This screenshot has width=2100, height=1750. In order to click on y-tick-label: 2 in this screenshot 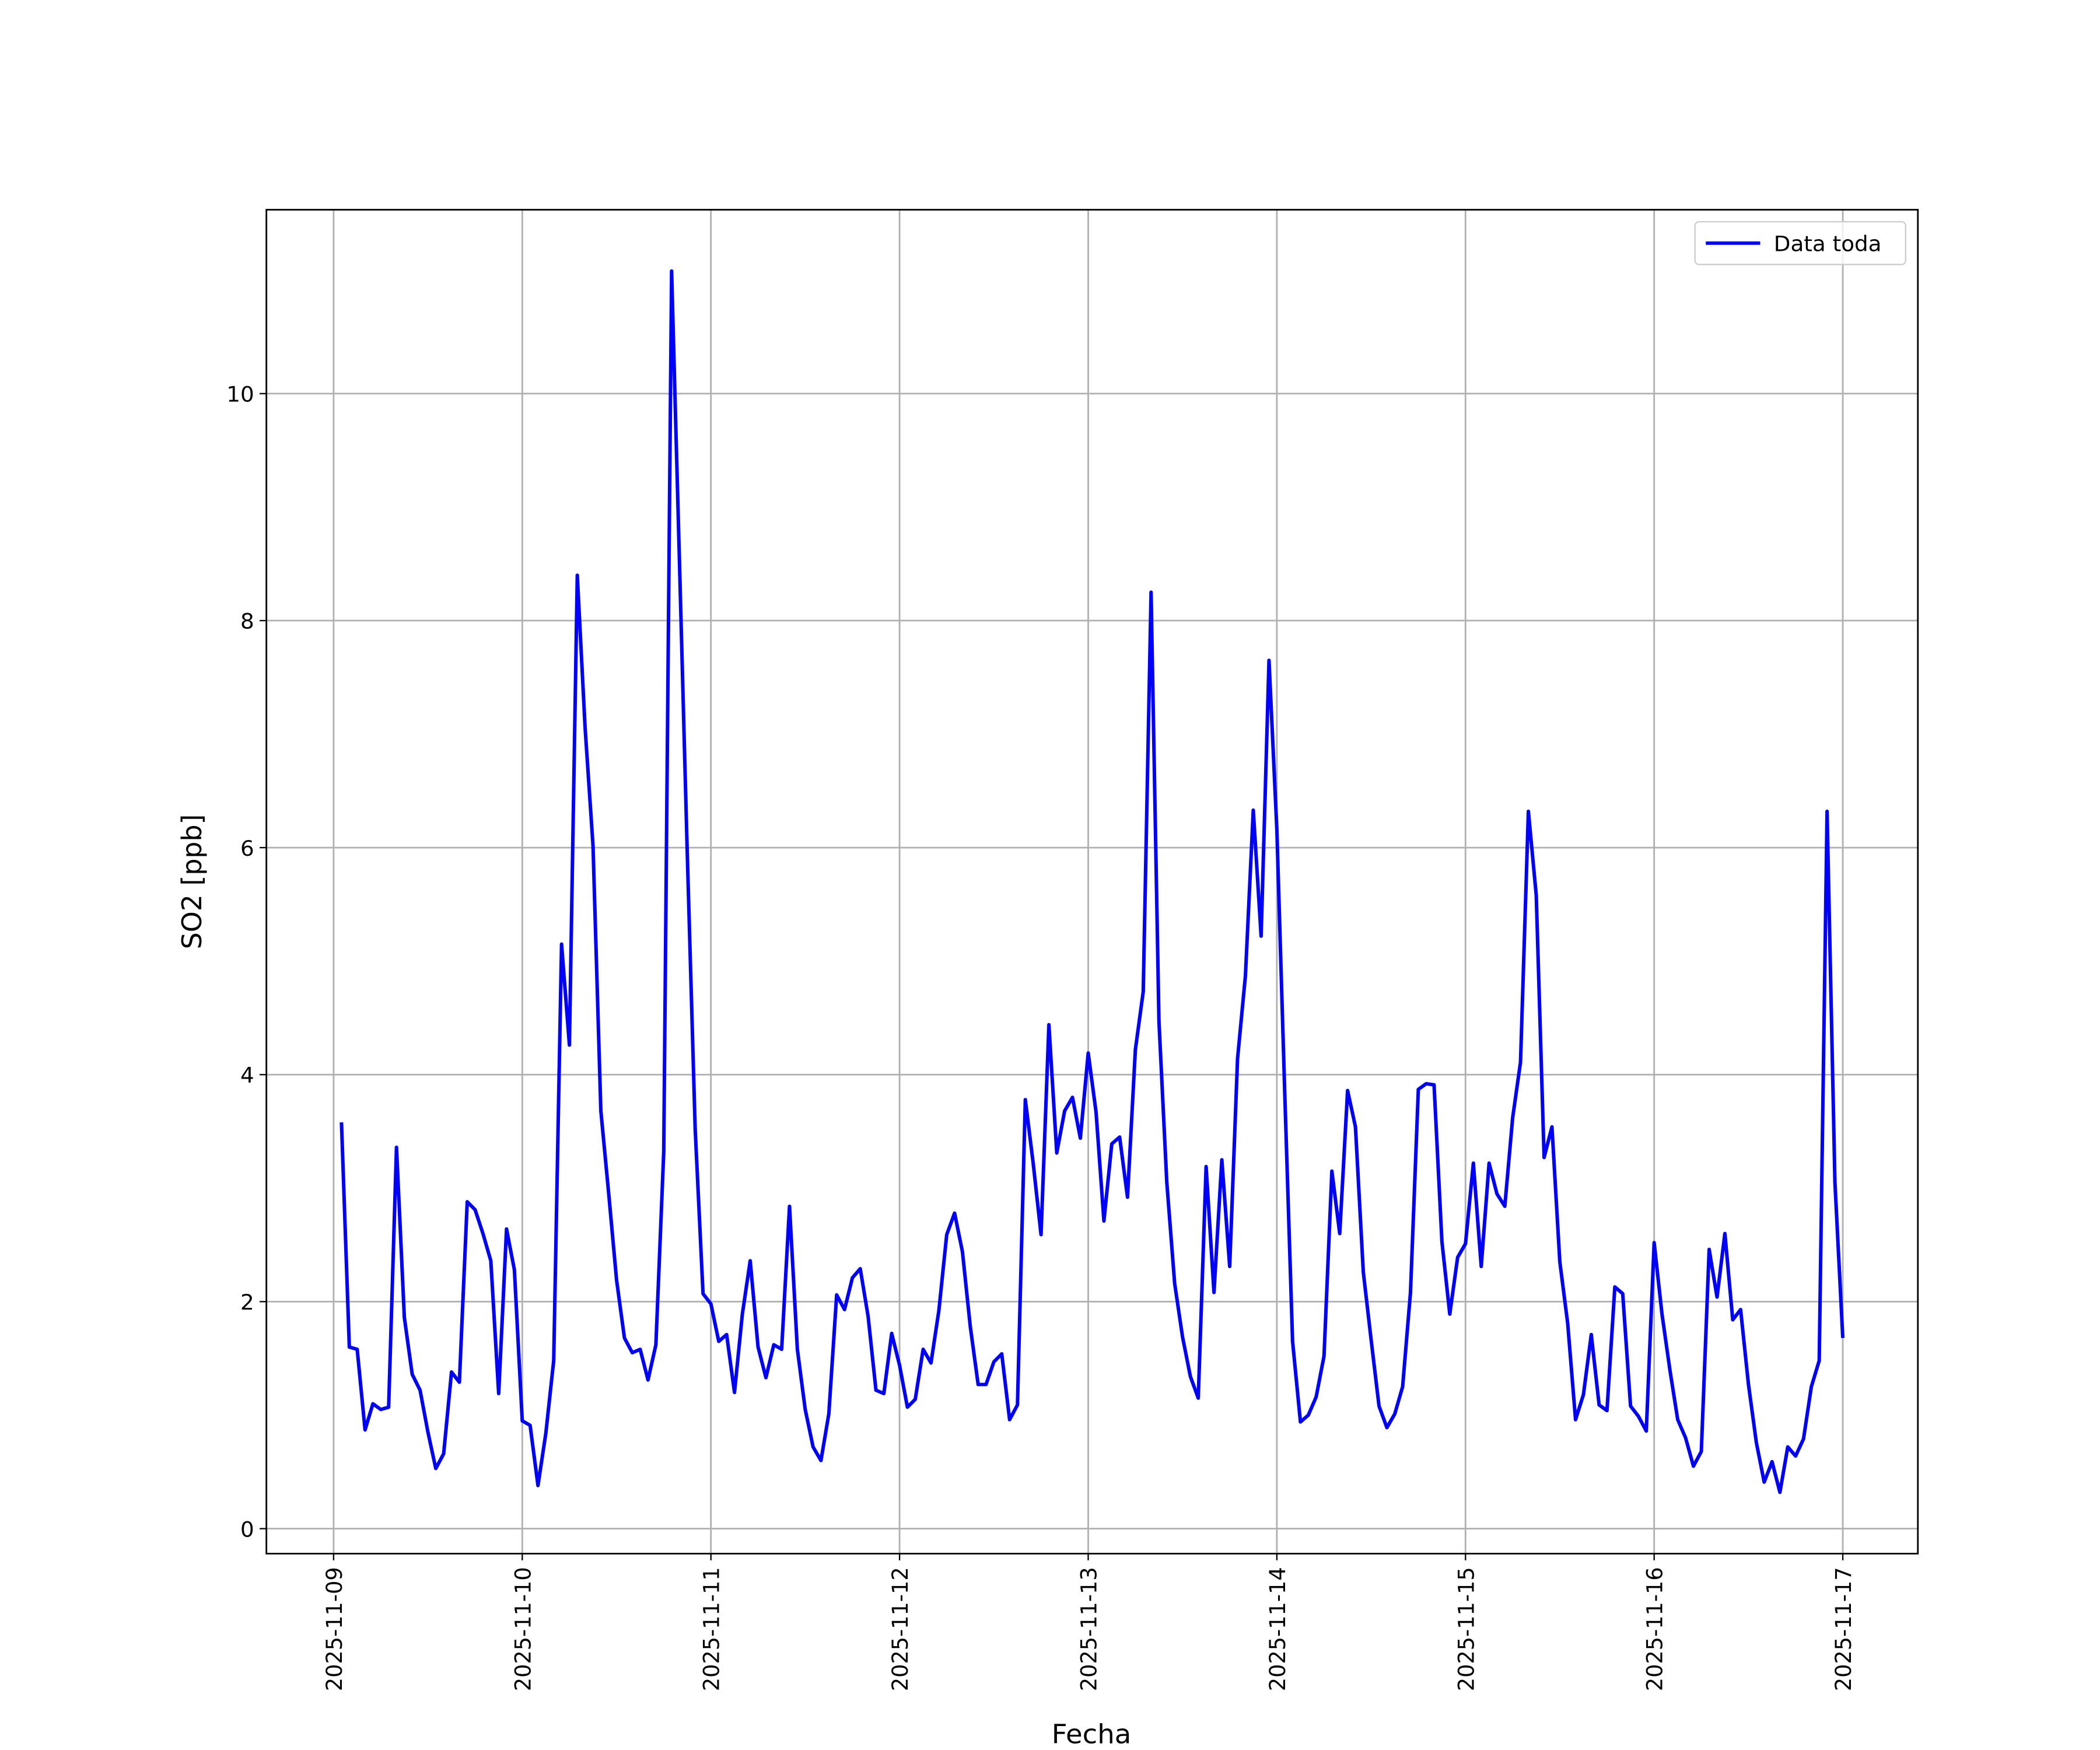, I will do `click(247, 1302)`.